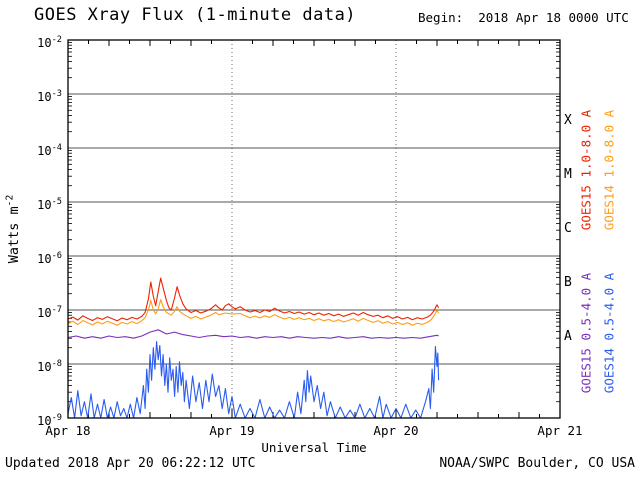  What do you see at coordinates (568, 174) in the screenshot?
I see `flare-class-label: M` at bounding box center [568, 174].